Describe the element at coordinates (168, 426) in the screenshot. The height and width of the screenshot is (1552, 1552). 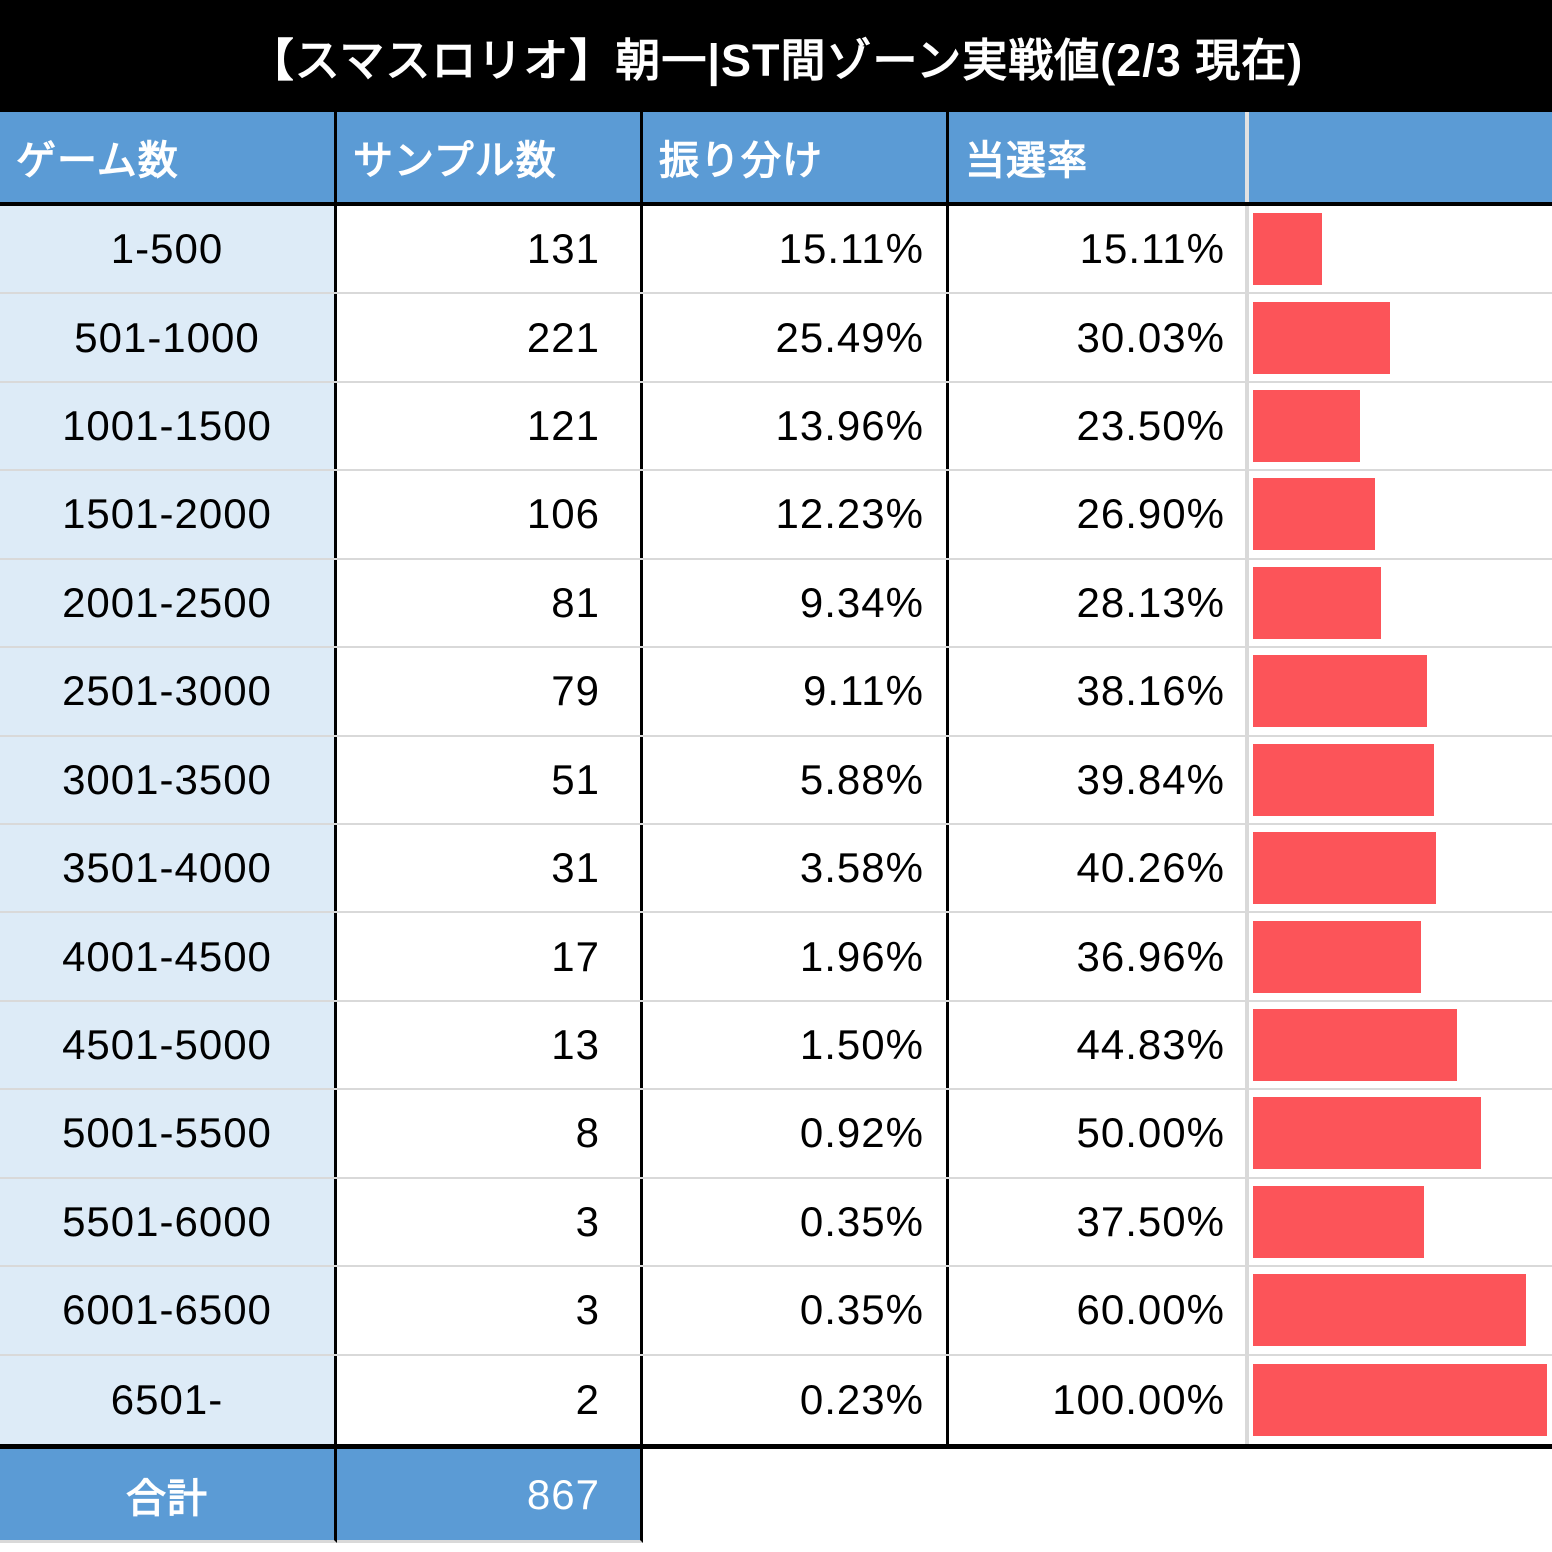
I see `games-range-cell: 1001-1500` at that location.